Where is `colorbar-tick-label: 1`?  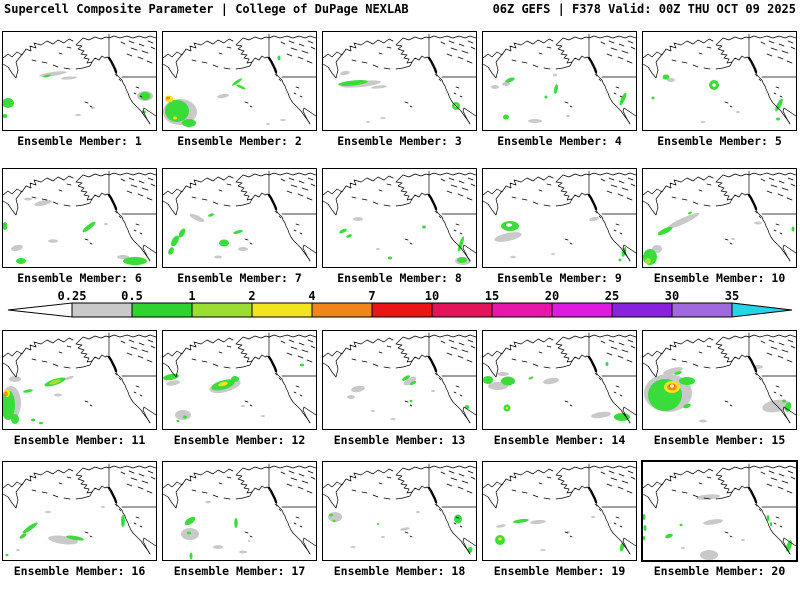 colorbar-tick-label: 1 is located at coordinates (191, 296).